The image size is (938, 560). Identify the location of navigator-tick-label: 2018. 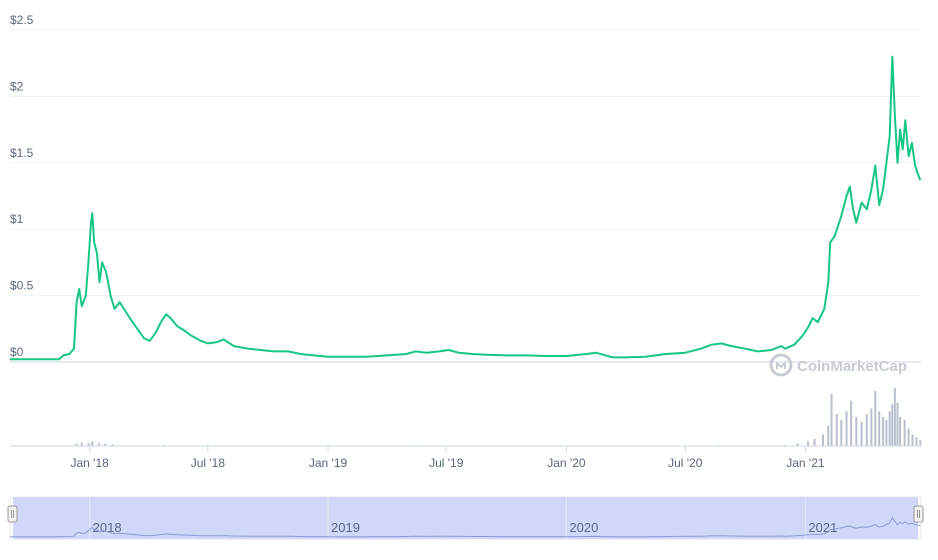
(107, 527).